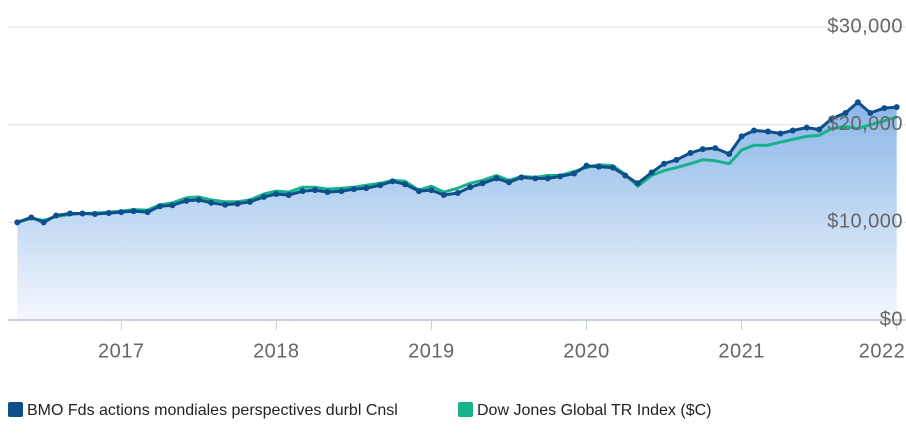 Image resolution: width=906 pixels, height=438 pixels. Describe the element at coordinates (865, 124) in the screenshot. I see `y-tick-label: $20,000` at that location.